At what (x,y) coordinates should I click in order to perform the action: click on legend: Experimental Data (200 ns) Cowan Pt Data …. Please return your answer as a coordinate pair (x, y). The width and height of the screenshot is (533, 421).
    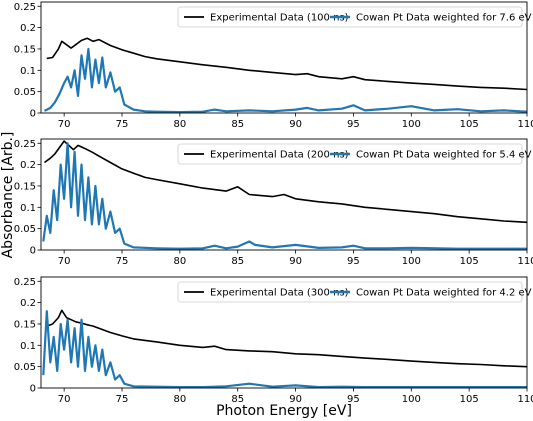
    Looking at the image, I should click on (354, 154).